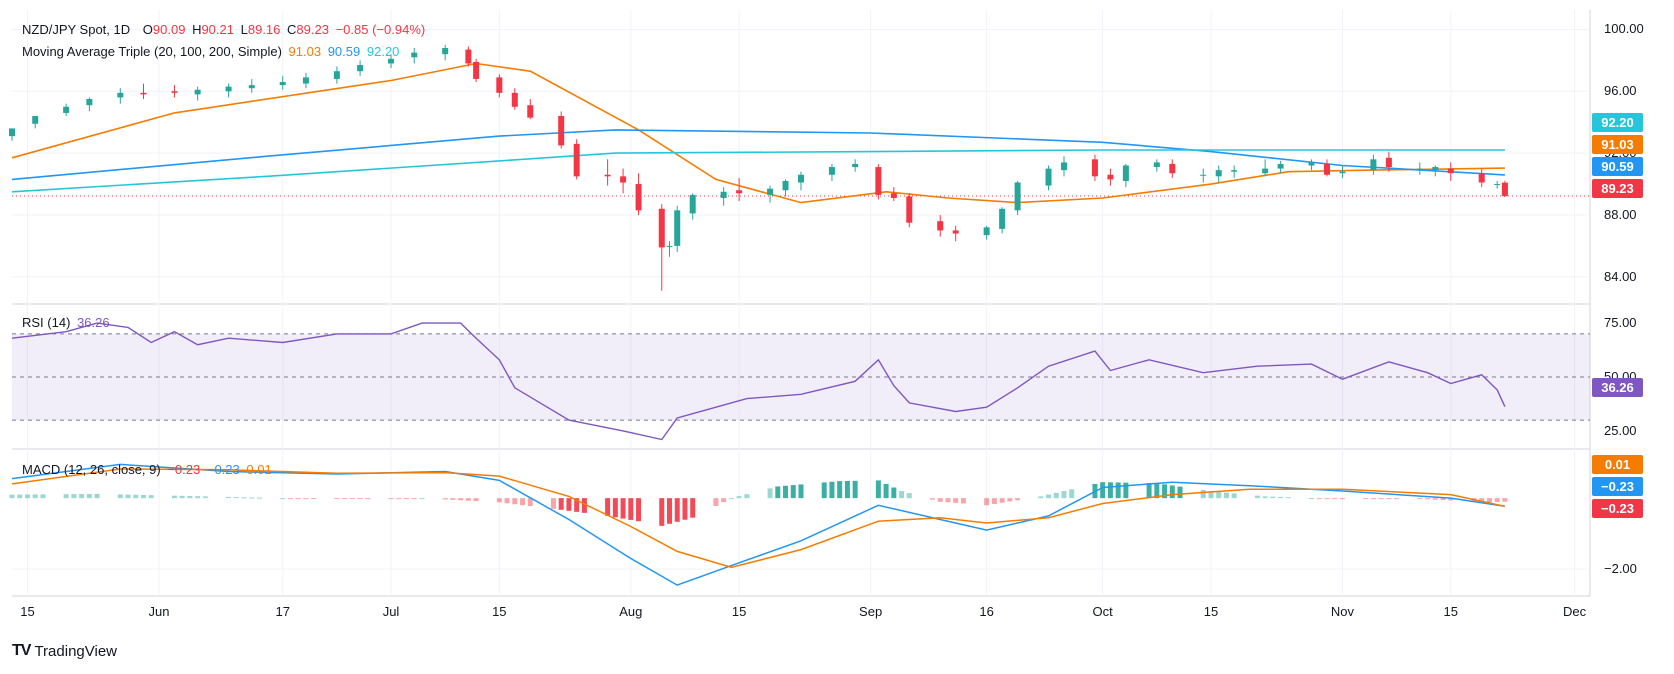  What do you see at coordinates (1620, 430) in the screenshot?
I see `rsi-tick-label: 25.00` at bounding box center [1620, 430].